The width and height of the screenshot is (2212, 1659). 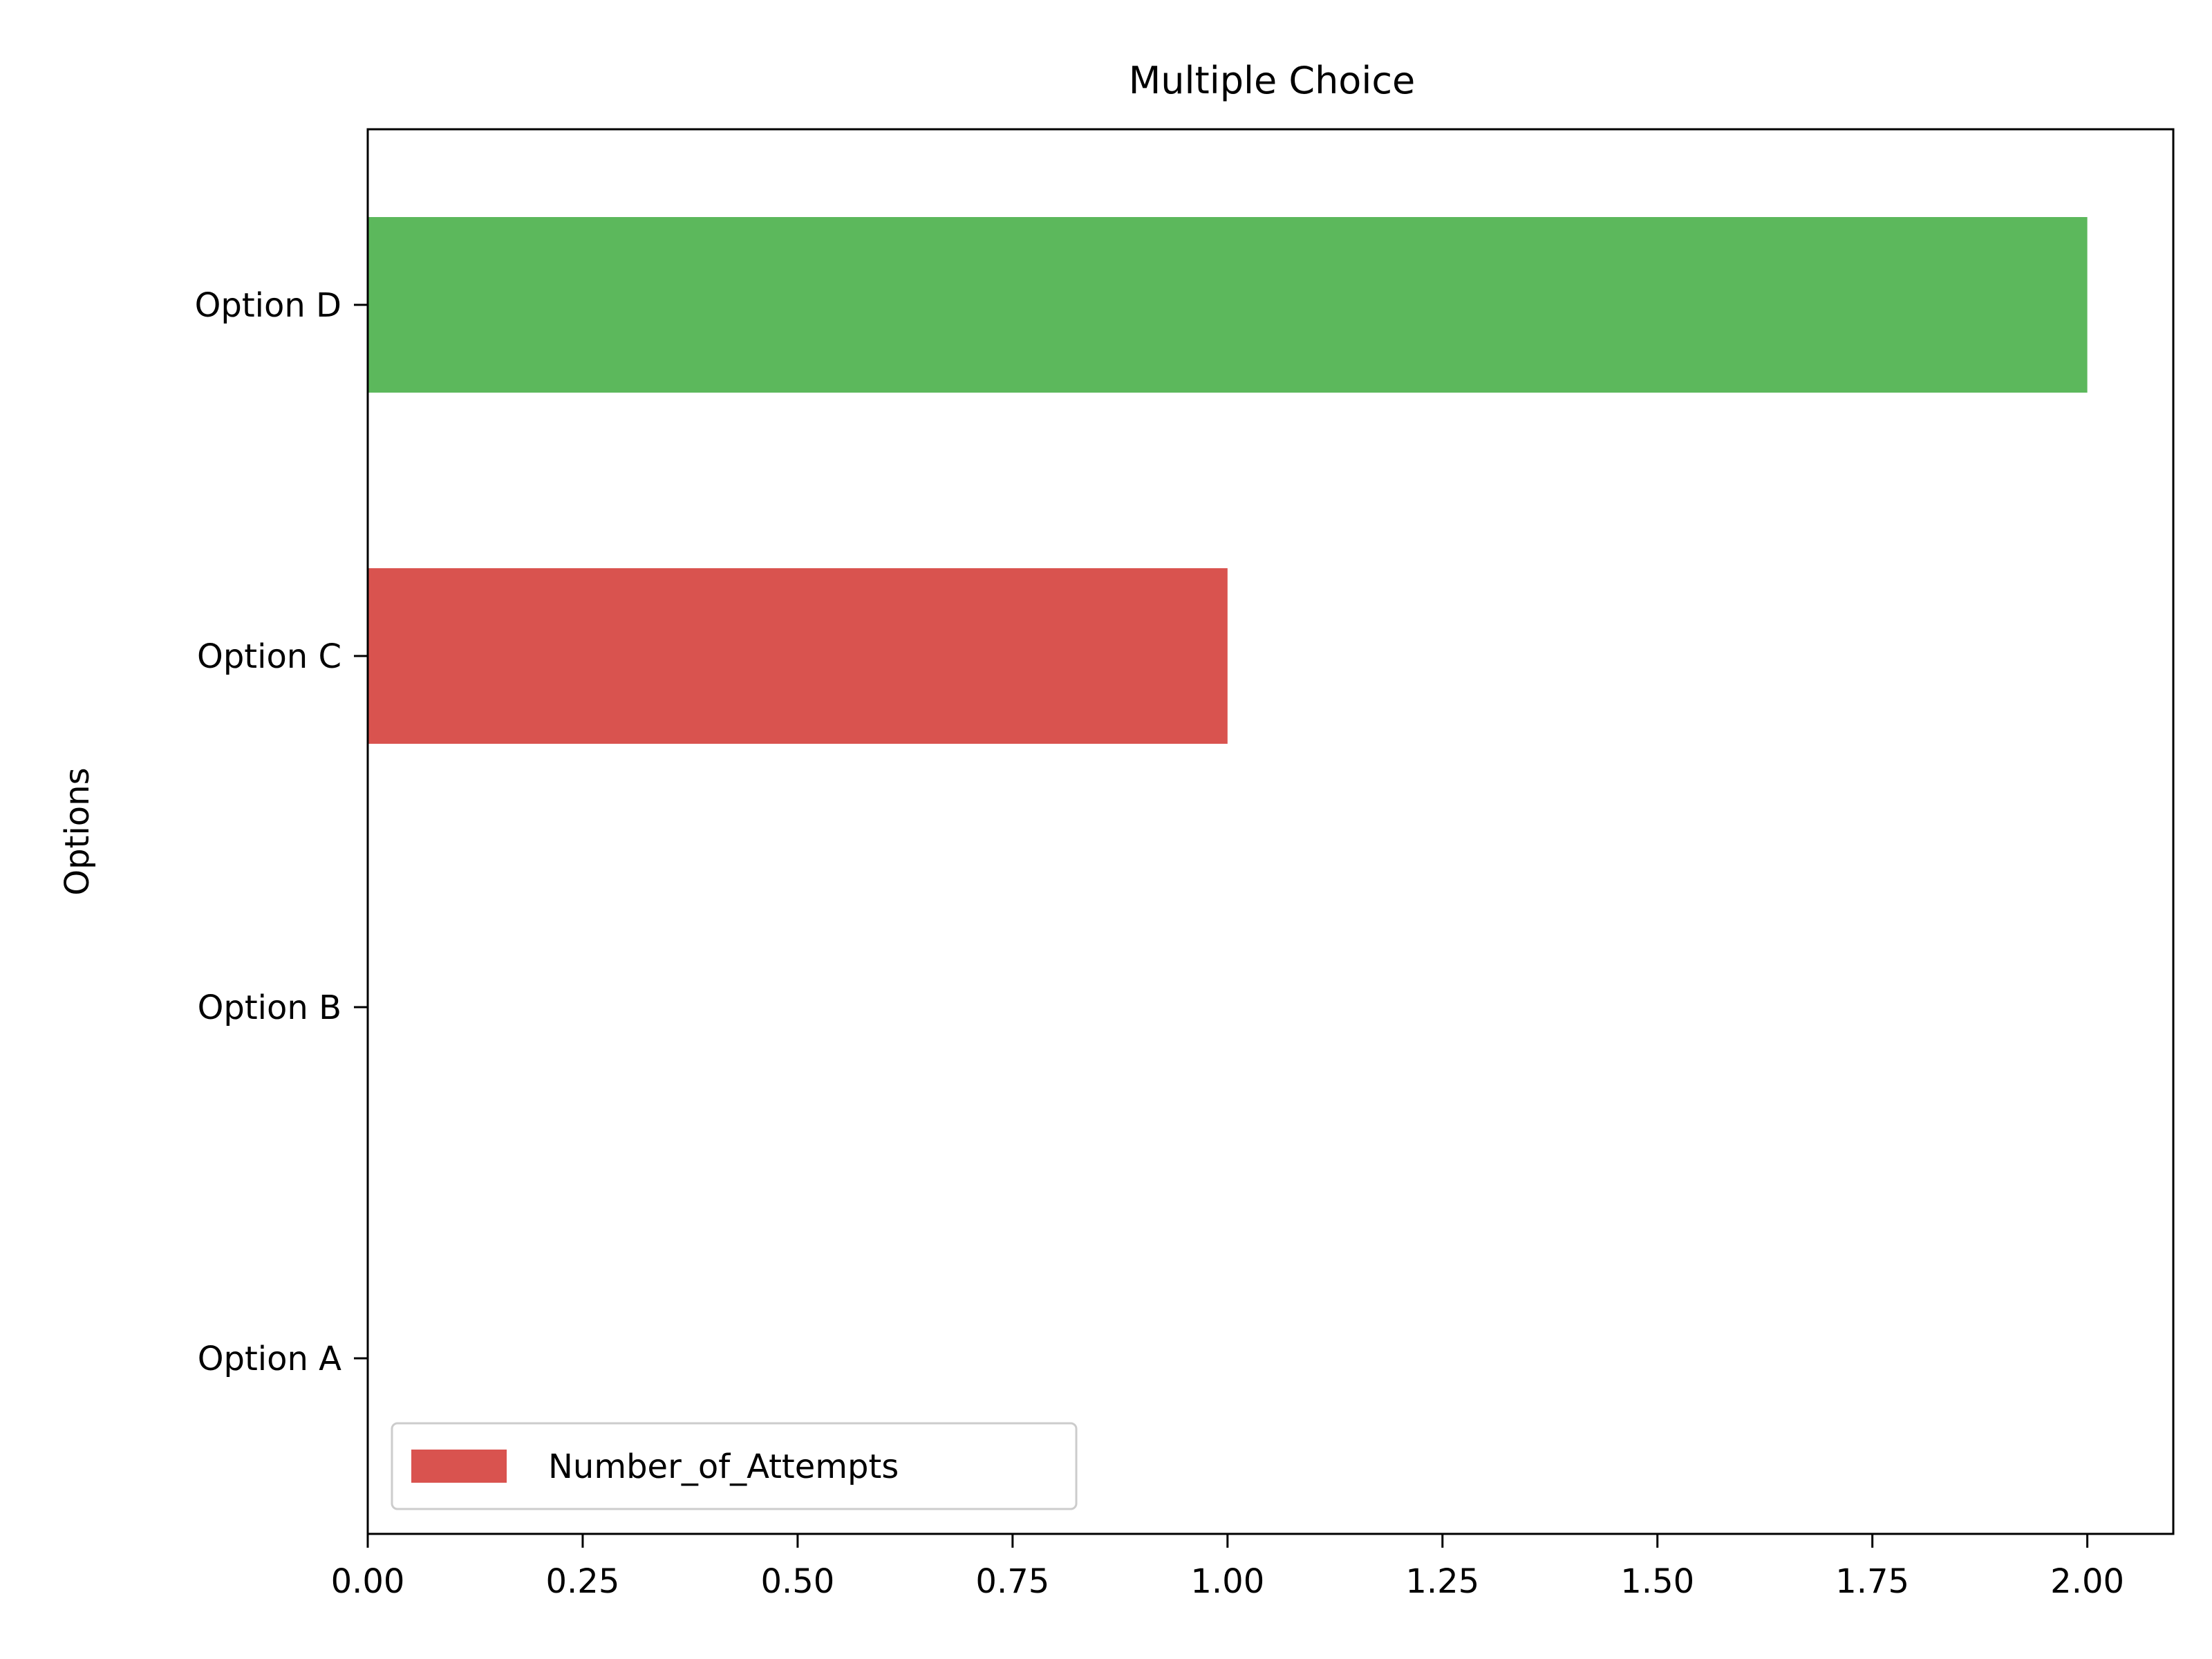 I want to click on legend-label: Number_of_Attempts, so click(x=723, y=1466).